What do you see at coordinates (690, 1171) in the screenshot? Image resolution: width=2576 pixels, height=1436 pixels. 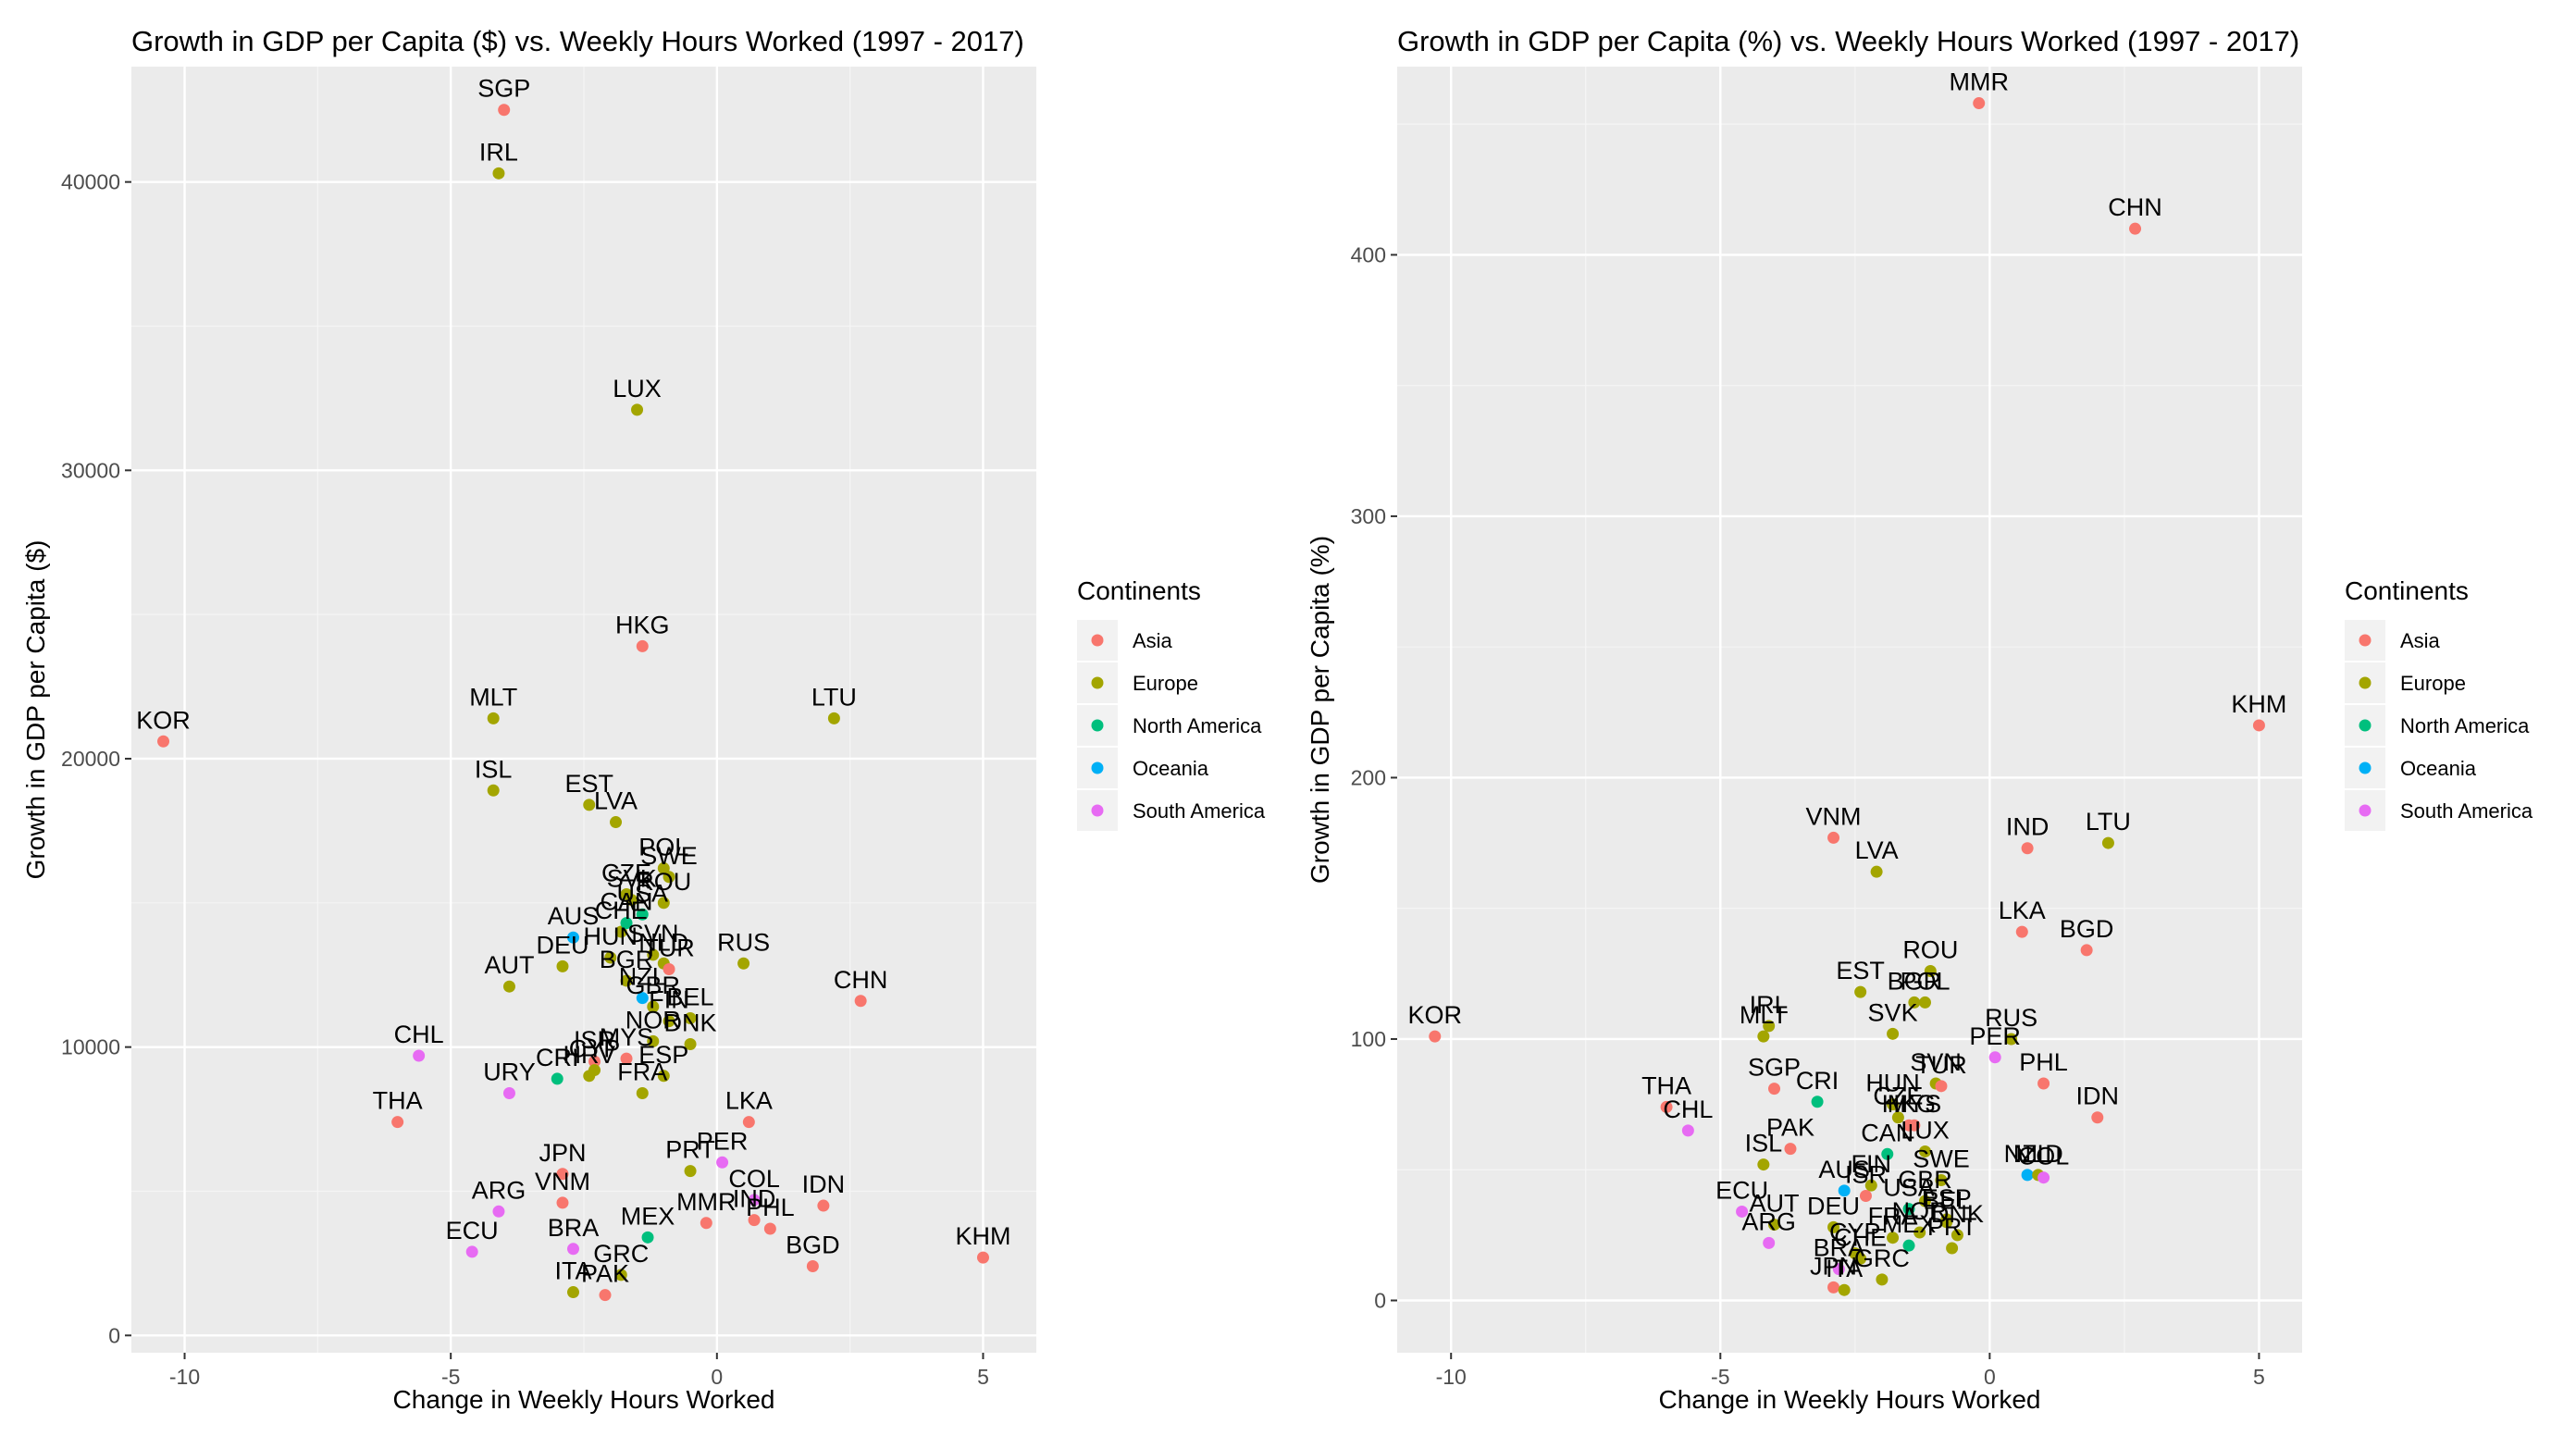 I see `data-point-prt` at bounding box center [690, 1171].